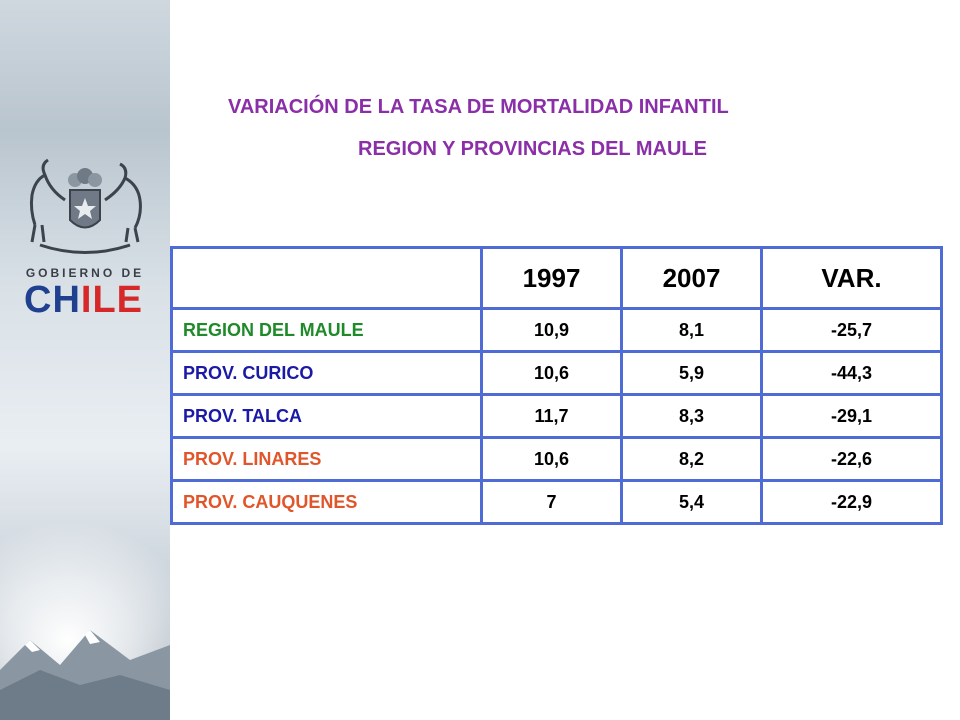 The height and width of the screenshot is (720, 960). I want to click on cell-2007: 8,2, so click(691, 459).